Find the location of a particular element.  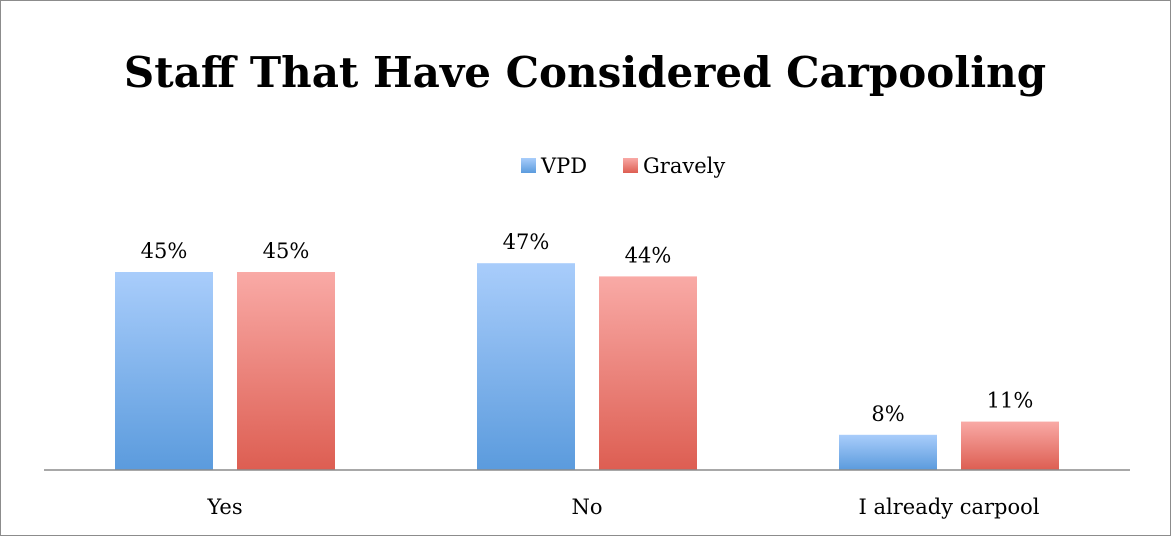

category-label-1: No is located at coordinates (586, 507).